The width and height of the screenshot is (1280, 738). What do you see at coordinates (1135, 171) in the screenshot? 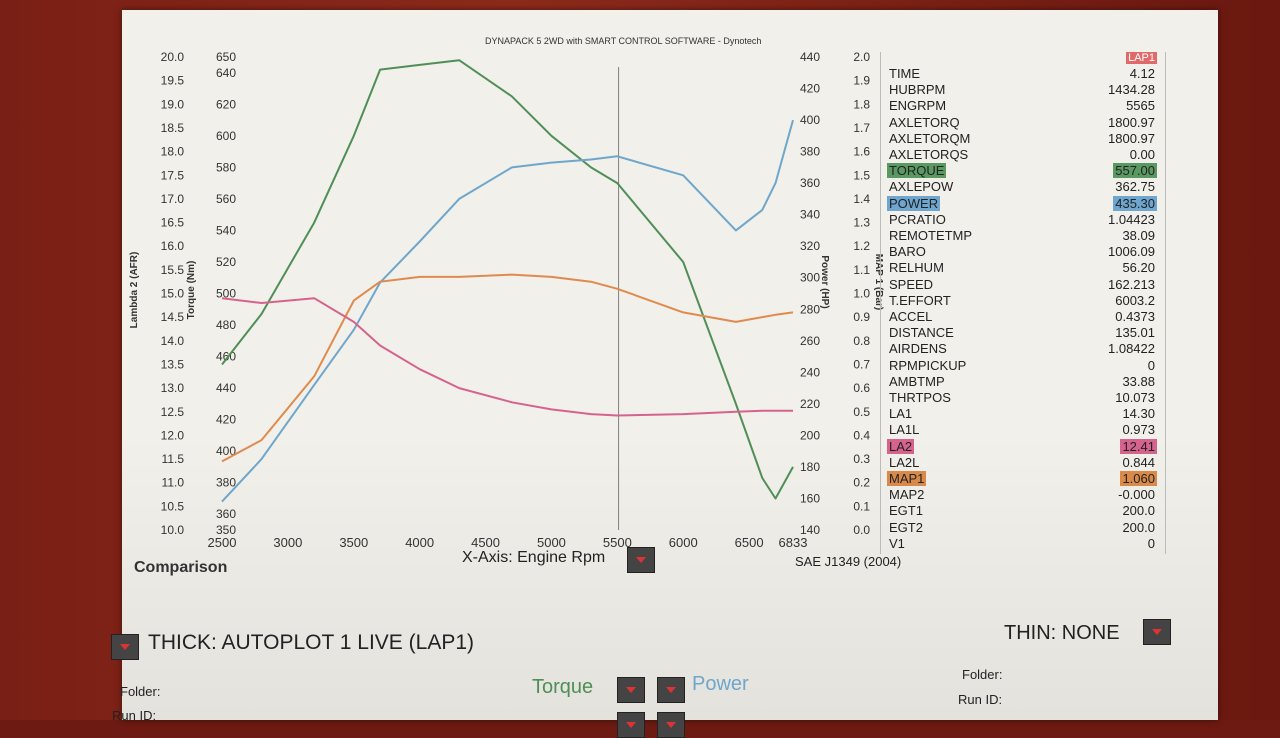
I see `readout-value: 557.00` at bounding box center [1135, 171].